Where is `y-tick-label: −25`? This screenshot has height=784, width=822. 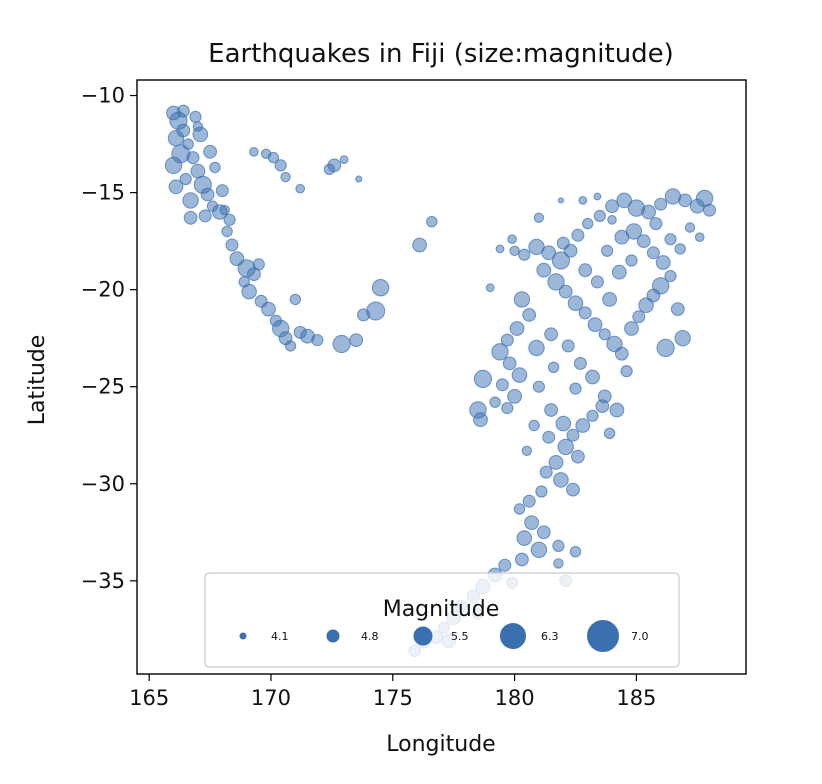
y-tick-label: −25 is located at coordinates (103, 387).